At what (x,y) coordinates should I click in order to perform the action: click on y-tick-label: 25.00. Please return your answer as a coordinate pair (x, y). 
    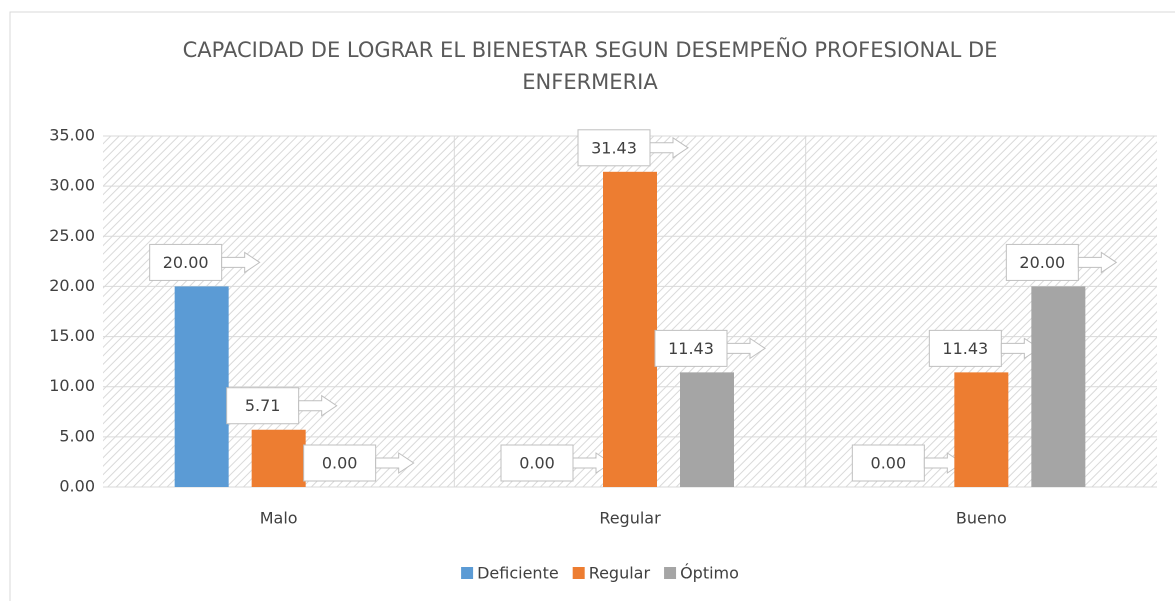
    Looking at the image, I should click on (72, 235).